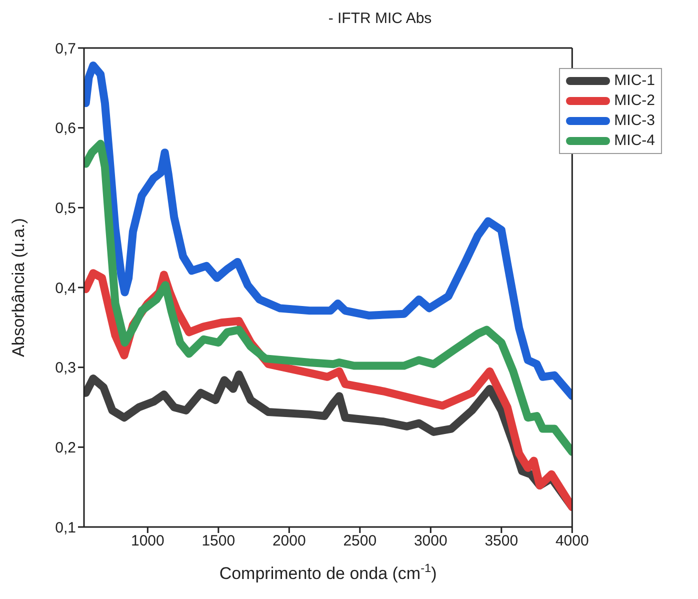  Describe the element at coordinates (65, 129) in the screenshot. I see `y-tick-label: 0,6` at that location.